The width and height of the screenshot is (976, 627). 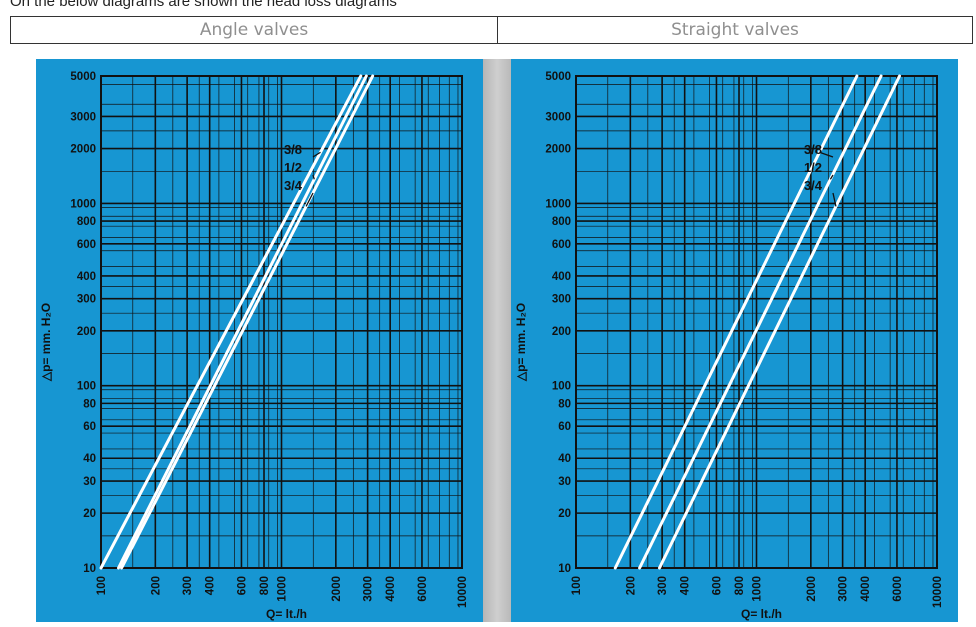 What do you see at coordinates (735, 30) in the screenshot?
I see `header-straight-valves: Straight valves` at bounding box center [735, 30].